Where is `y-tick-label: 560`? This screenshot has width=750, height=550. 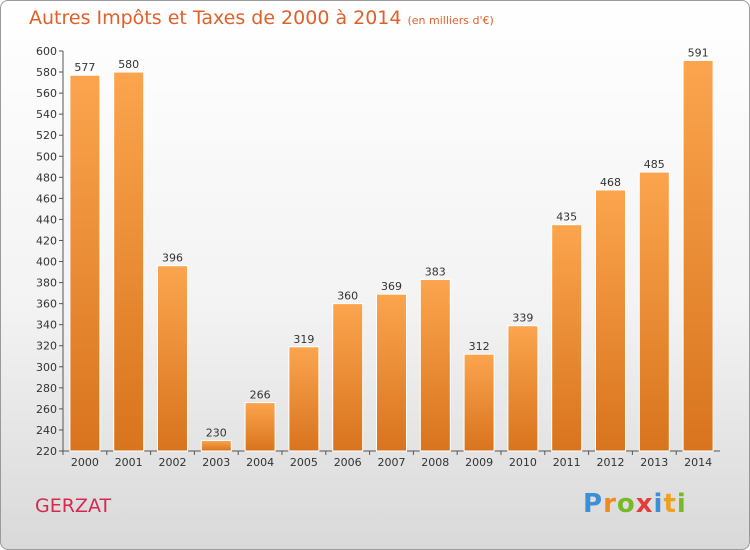 y-tick-label: 560 is located at coordinates (46, 93).